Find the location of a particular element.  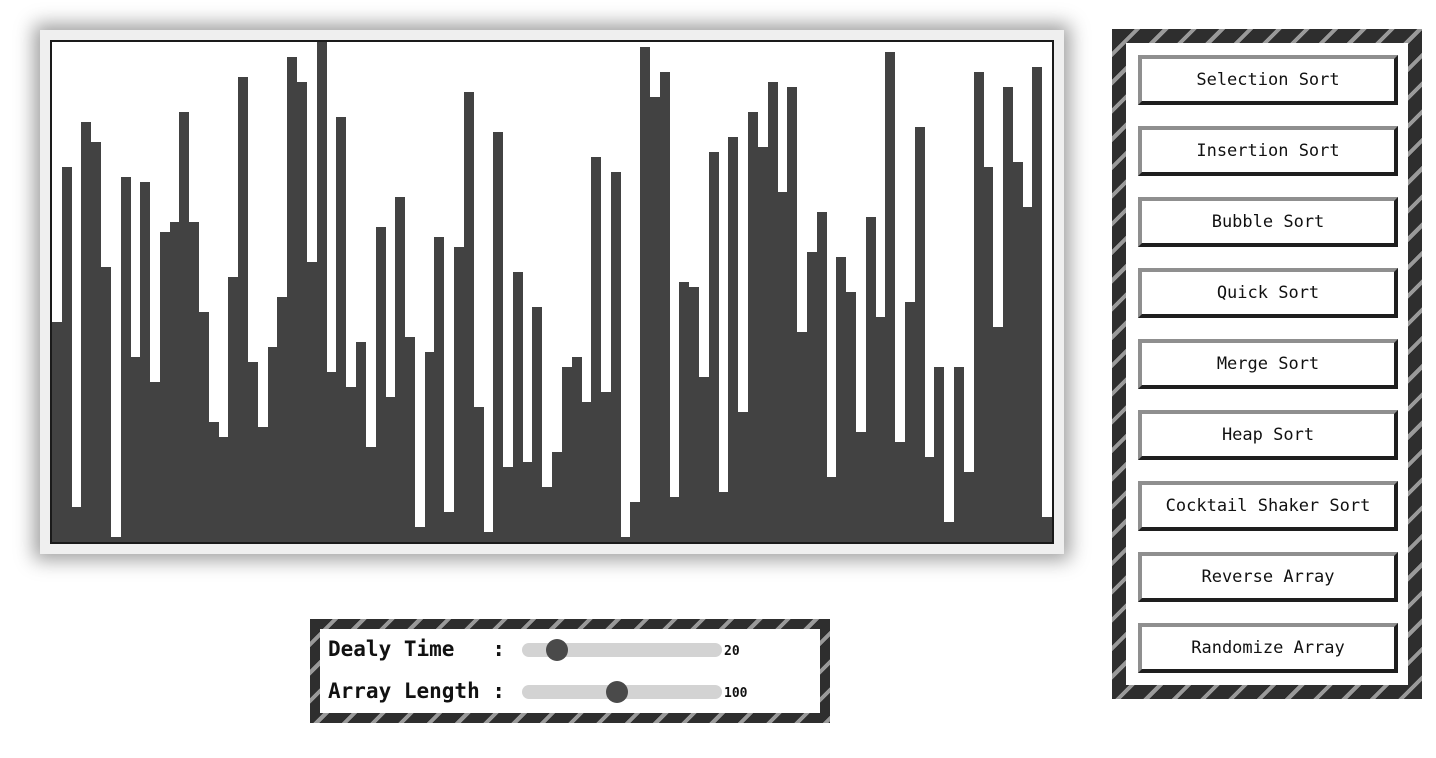

quick-sort-button: Quick Sort is located at coordinates (1268, 293).